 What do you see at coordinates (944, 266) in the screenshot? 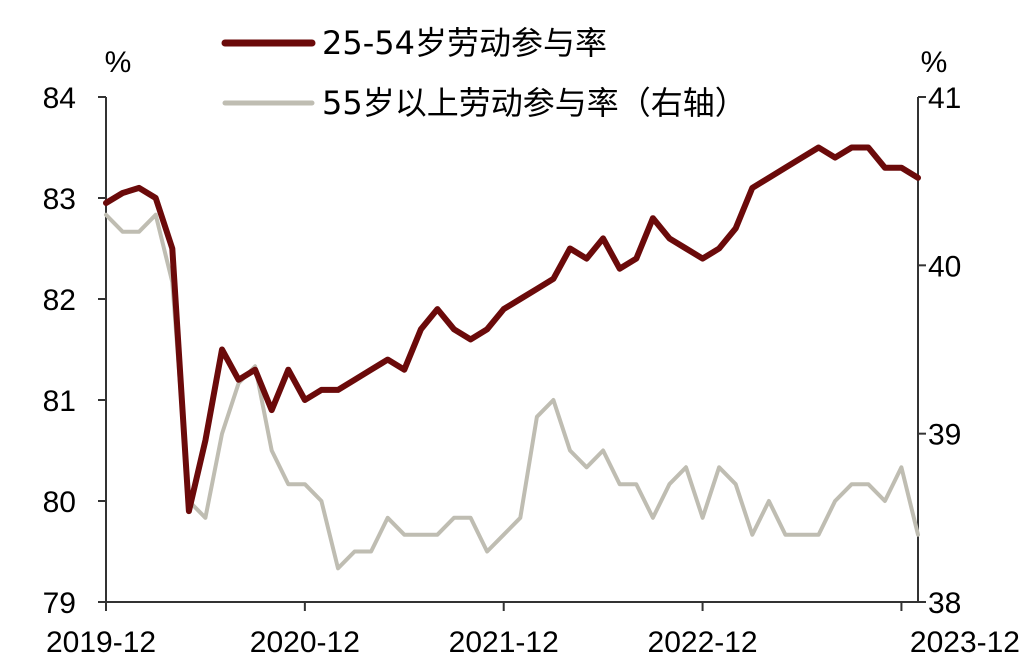
I see `right-tick-label: 40` at bounding box center [944, 266].